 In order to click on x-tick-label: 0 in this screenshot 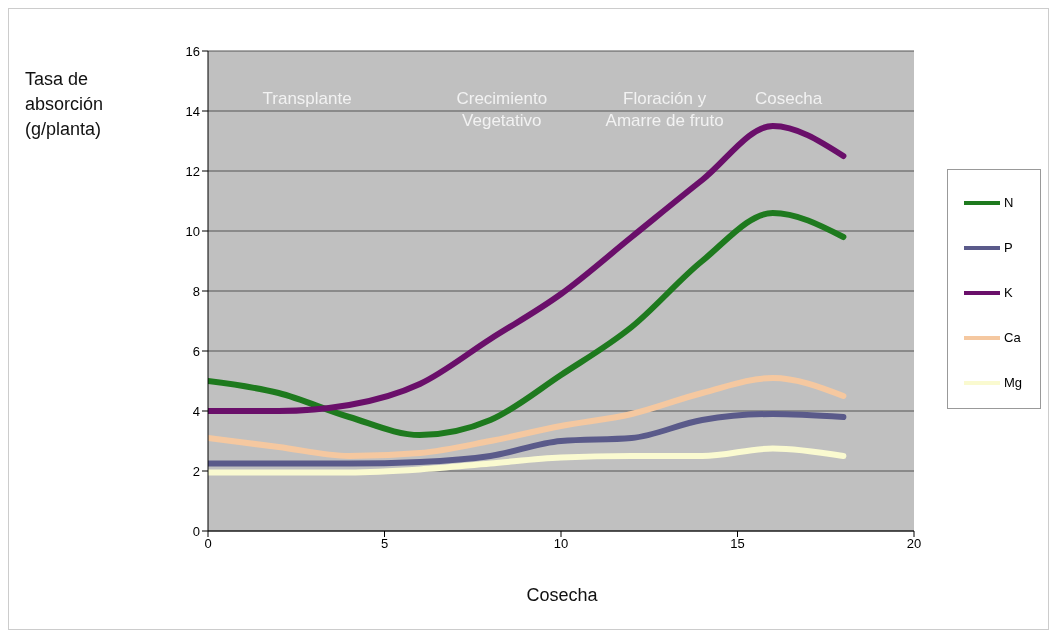, I will do `click(208, 544)`.